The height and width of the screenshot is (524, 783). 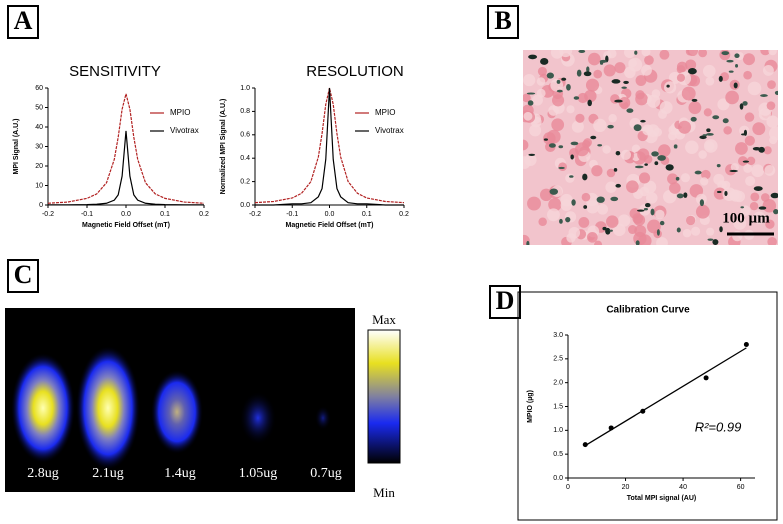 I want to click on panel-label: C, so click(x=23, y=274).